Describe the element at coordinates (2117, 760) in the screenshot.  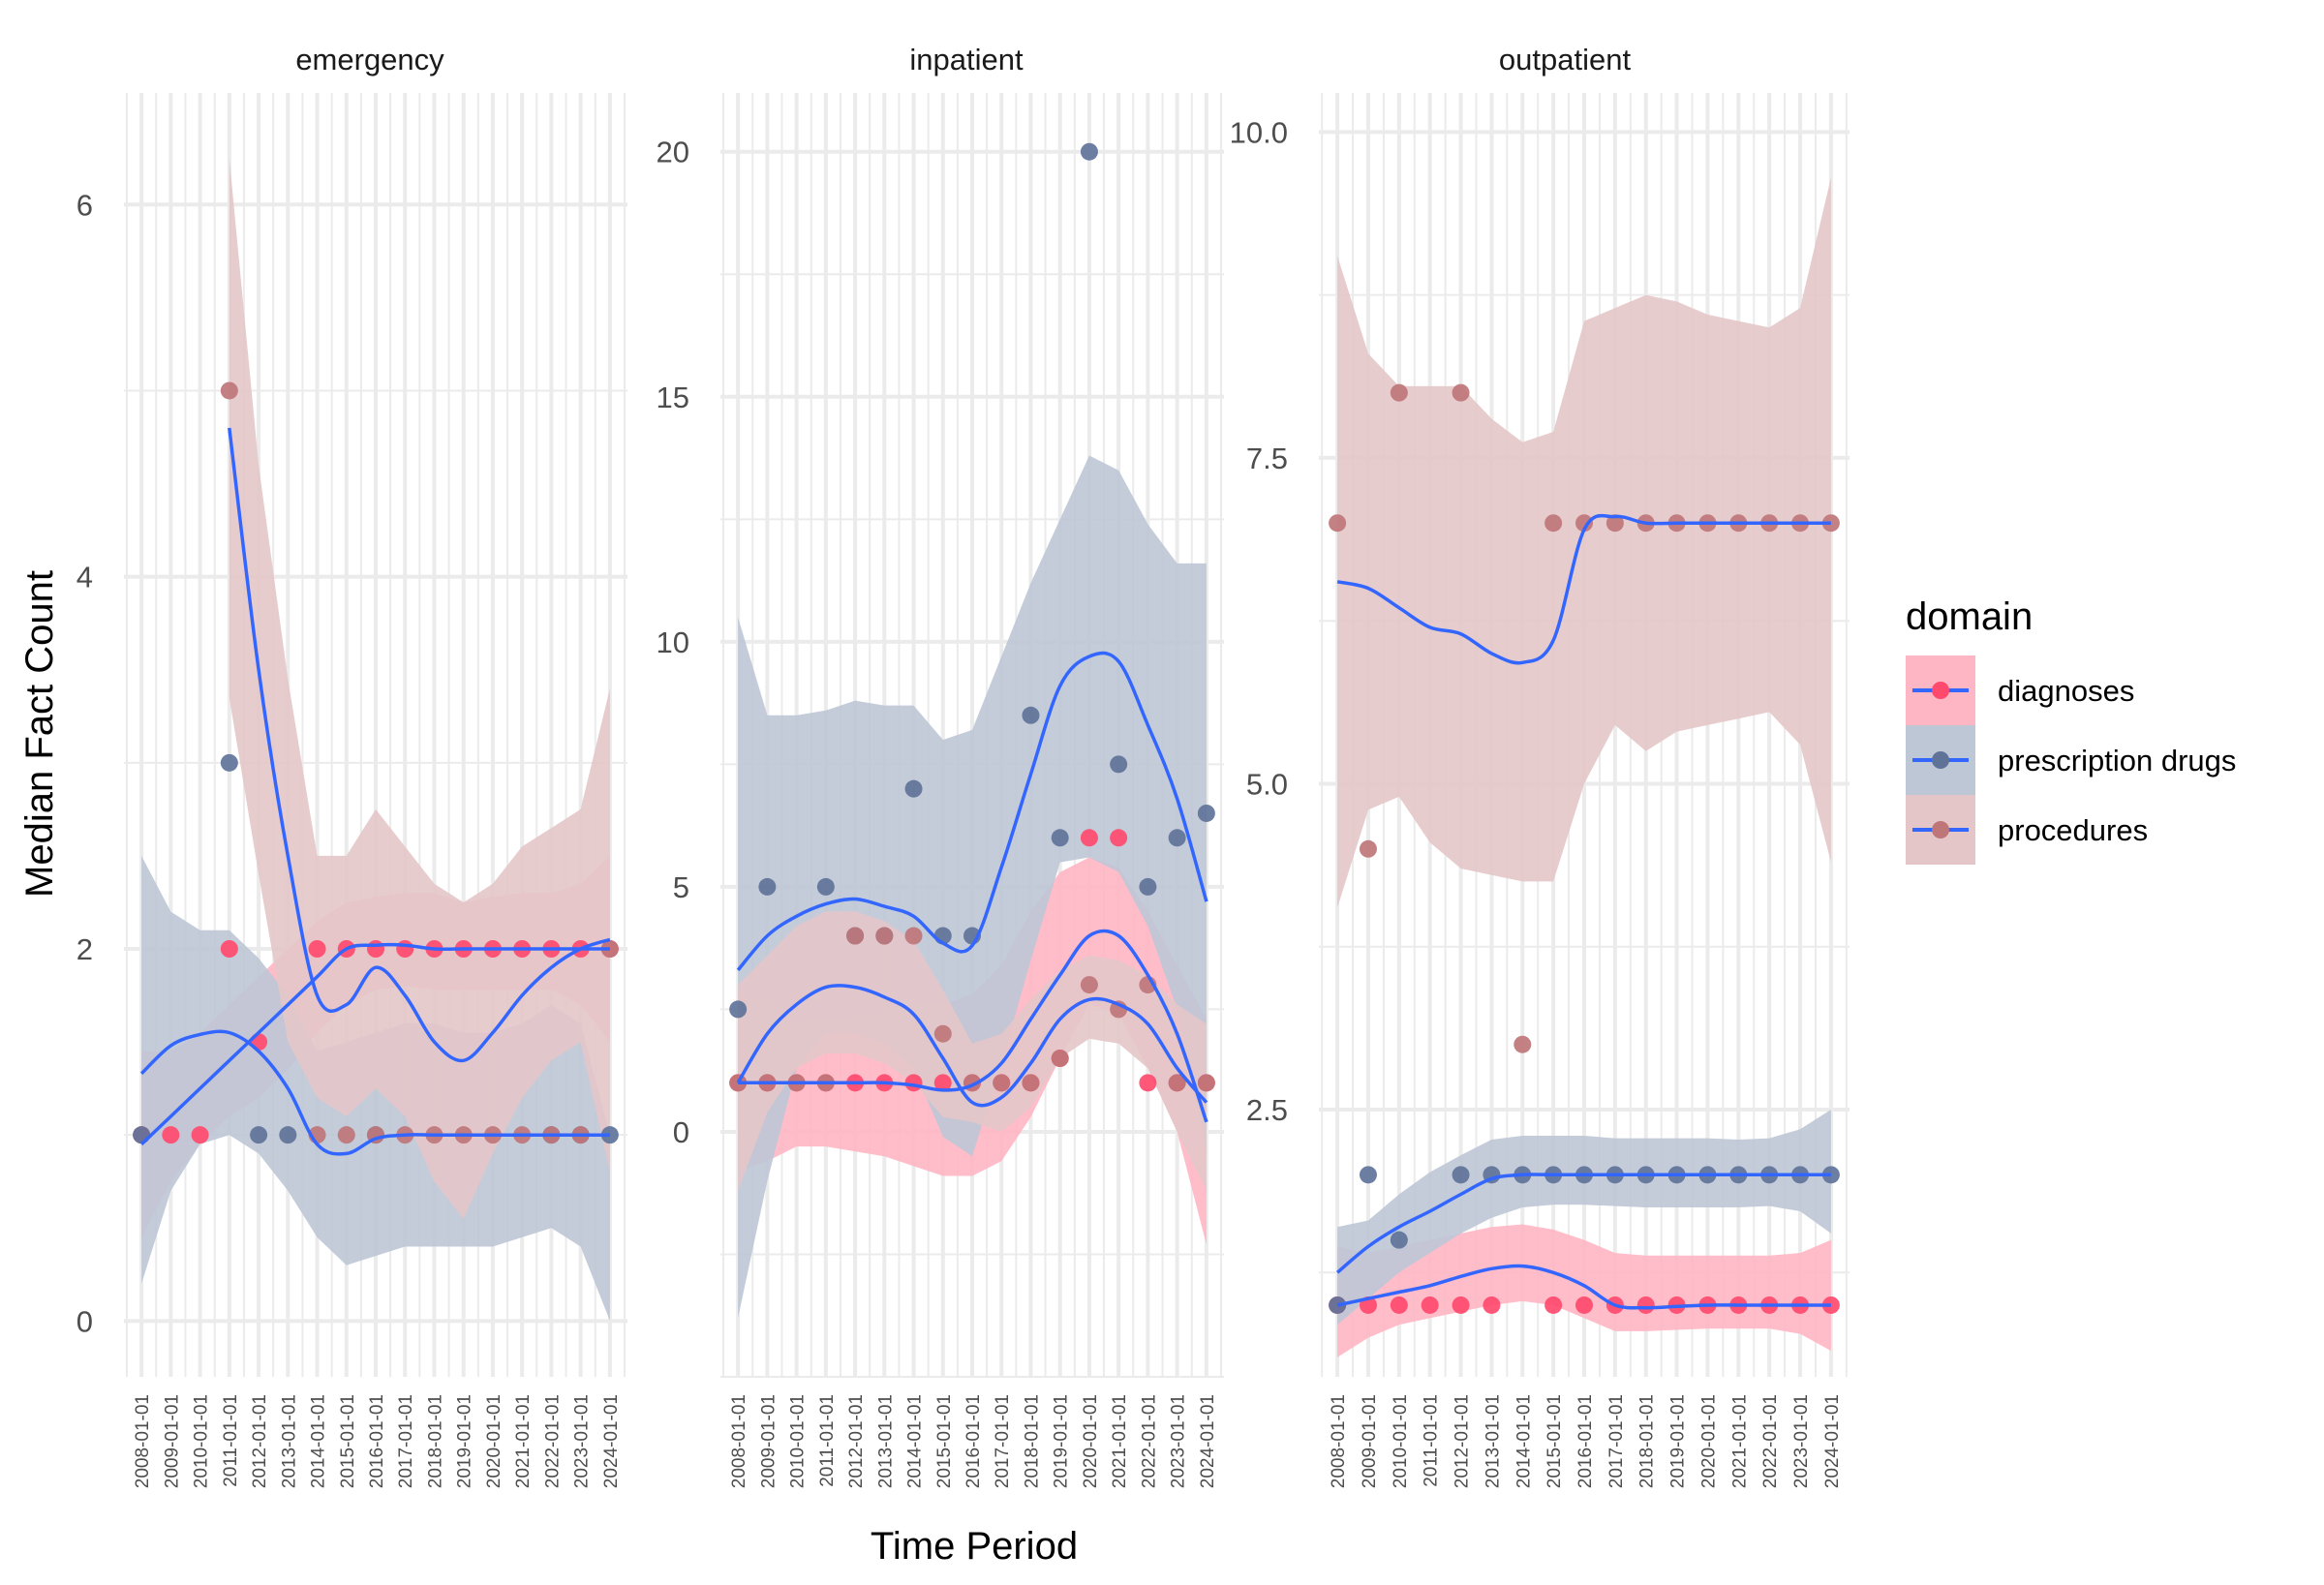
I see `legend-label-prescription-drugs: prescription drugs` at that location.